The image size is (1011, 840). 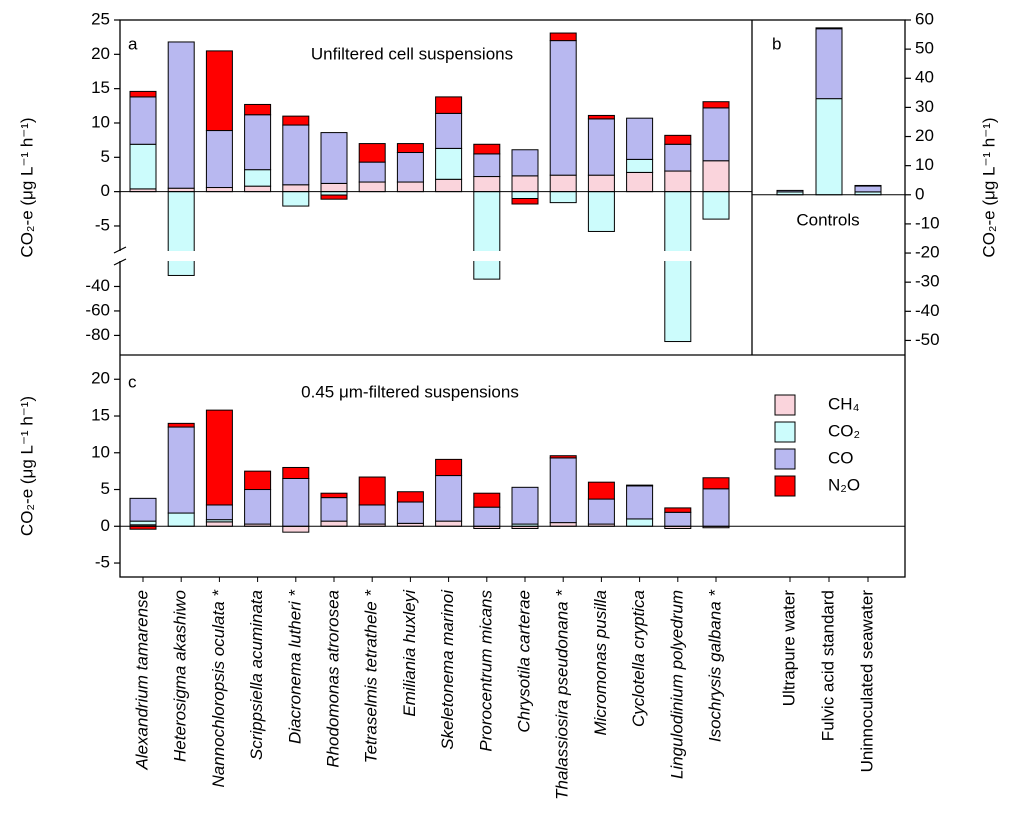 I want to click on y-tick-label: 25, so click(x=100, y=18).